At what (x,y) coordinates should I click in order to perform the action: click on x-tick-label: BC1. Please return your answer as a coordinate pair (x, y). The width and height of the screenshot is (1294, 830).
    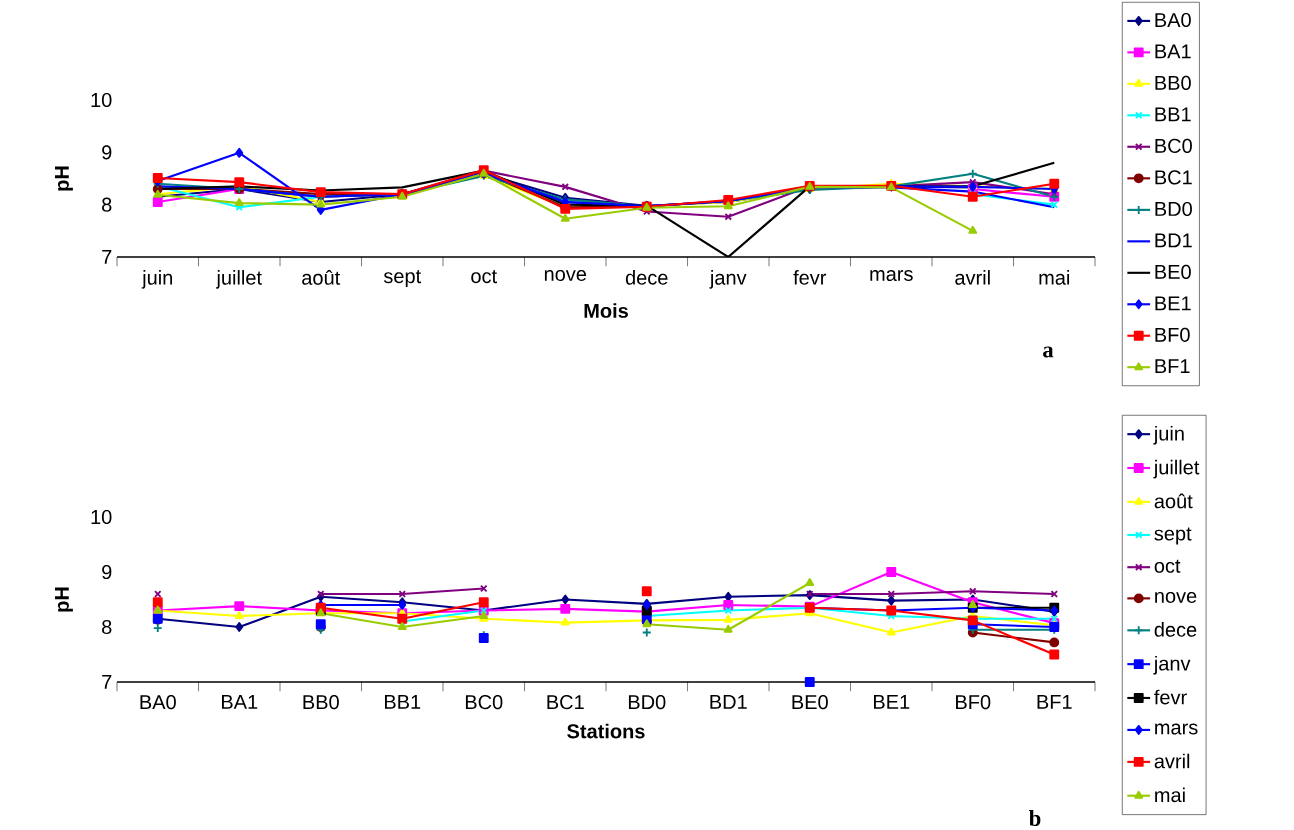
    Looking at the image, I should click on (565, 702).